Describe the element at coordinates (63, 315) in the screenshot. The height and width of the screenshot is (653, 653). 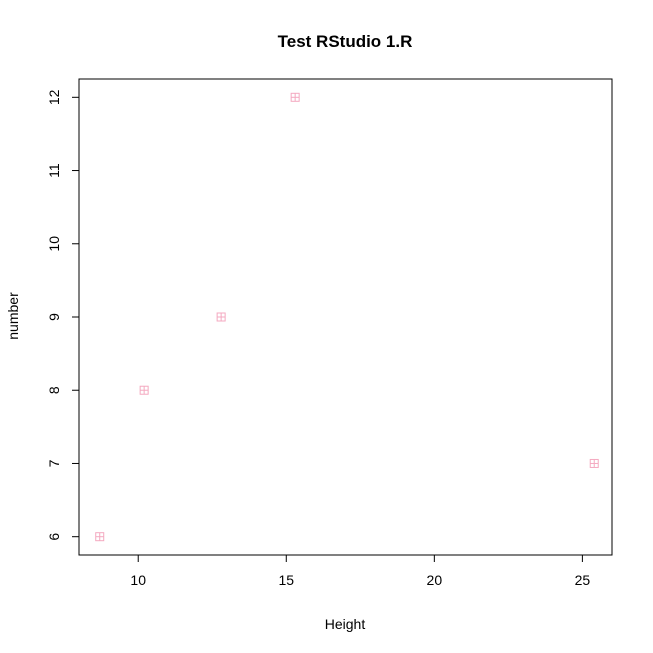
I see `y-axis: 6 7 8 9 10 11 12` at that location.